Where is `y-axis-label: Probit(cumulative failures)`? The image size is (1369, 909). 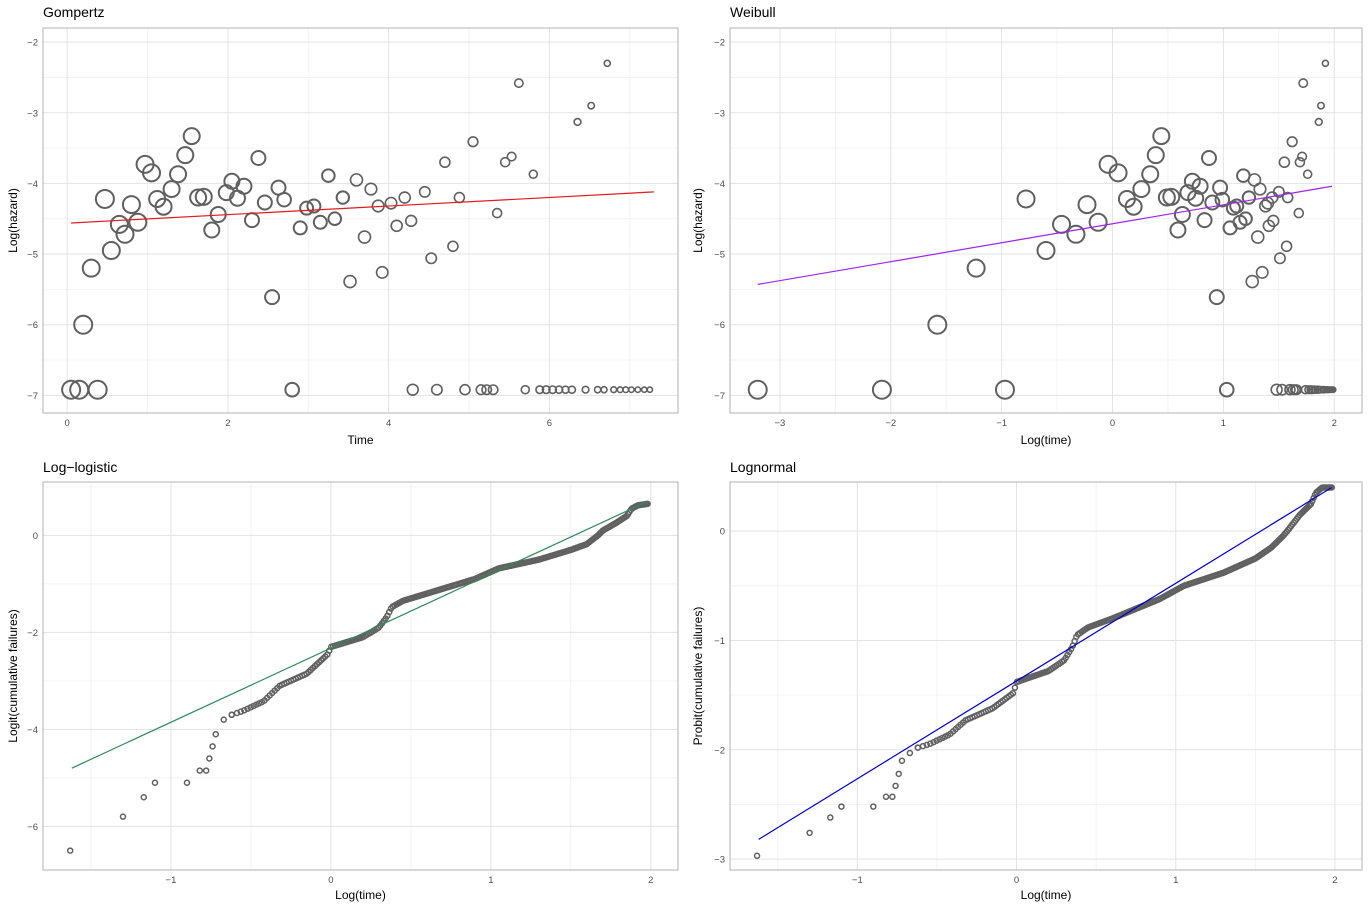
y-axis-label: Probit(cumulative failures) is located at coordinates (698, 676).